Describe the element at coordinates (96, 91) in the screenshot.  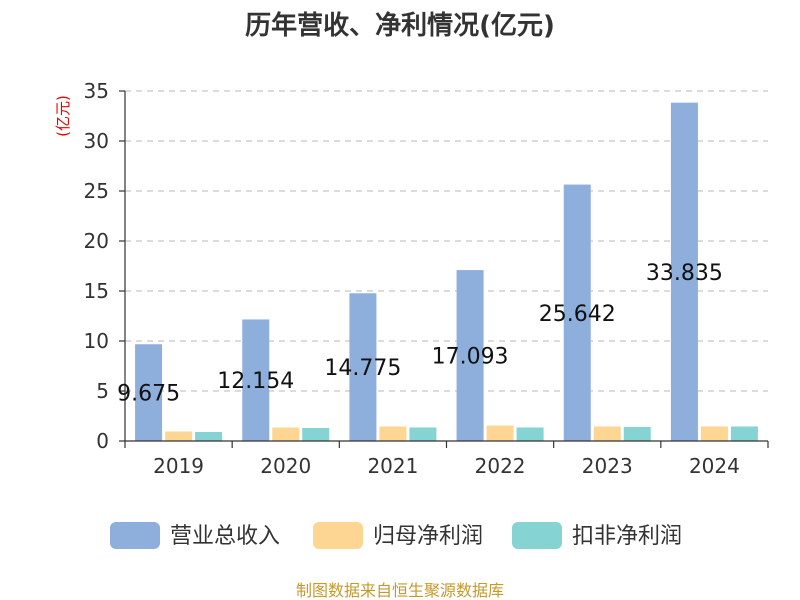
I see `y-tick-label: 35` at that location.